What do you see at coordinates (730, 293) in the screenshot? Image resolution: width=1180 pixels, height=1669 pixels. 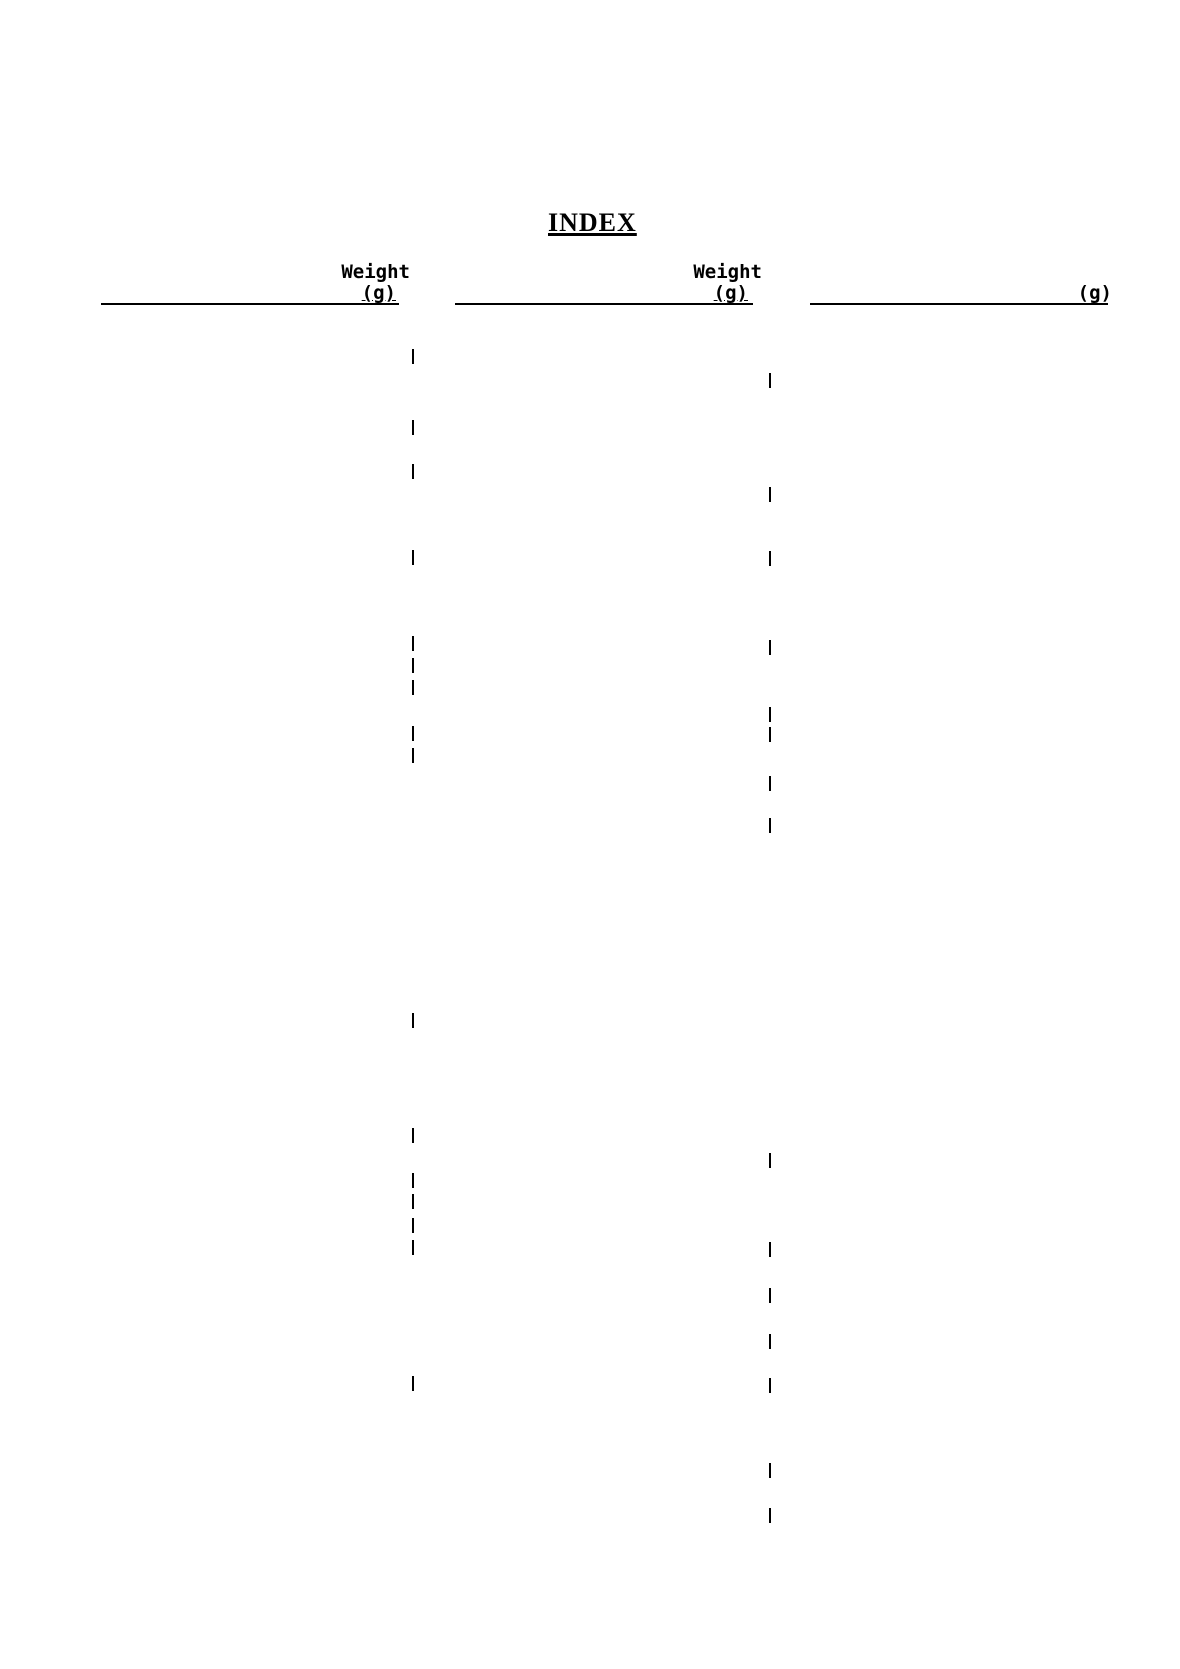 I see `column-2-unit: (g)` at bounding box center [730, 293].